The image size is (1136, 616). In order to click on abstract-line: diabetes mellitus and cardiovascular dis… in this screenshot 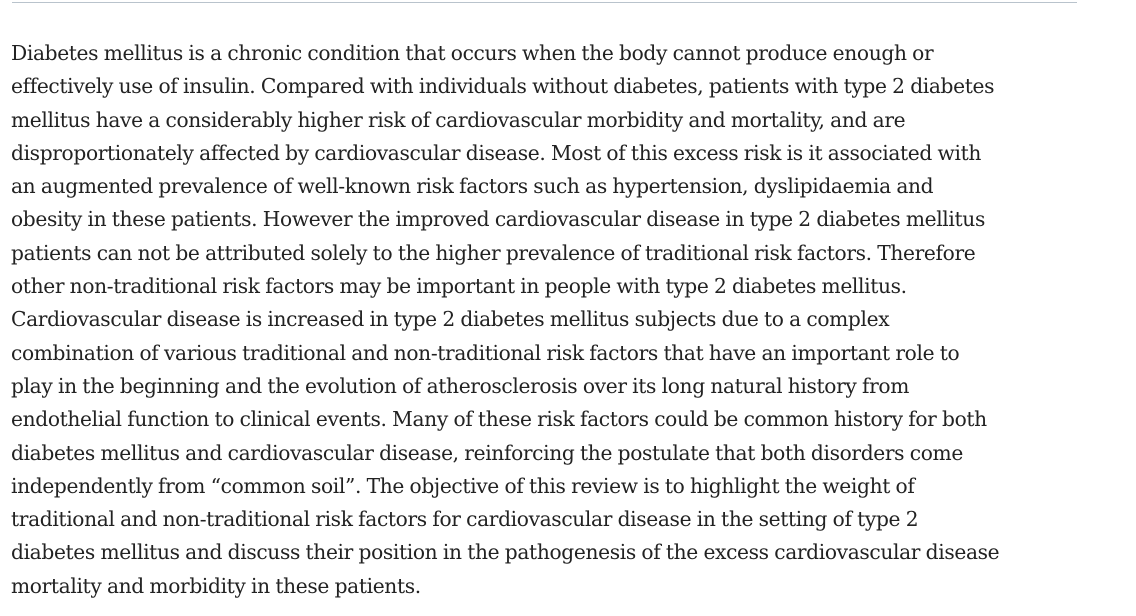, I will do `click(487, 452)`.